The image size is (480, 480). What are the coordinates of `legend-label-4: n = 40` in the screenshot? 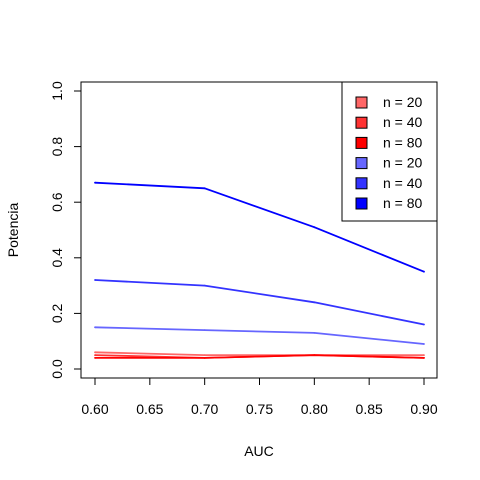 It's located at (403, 183).